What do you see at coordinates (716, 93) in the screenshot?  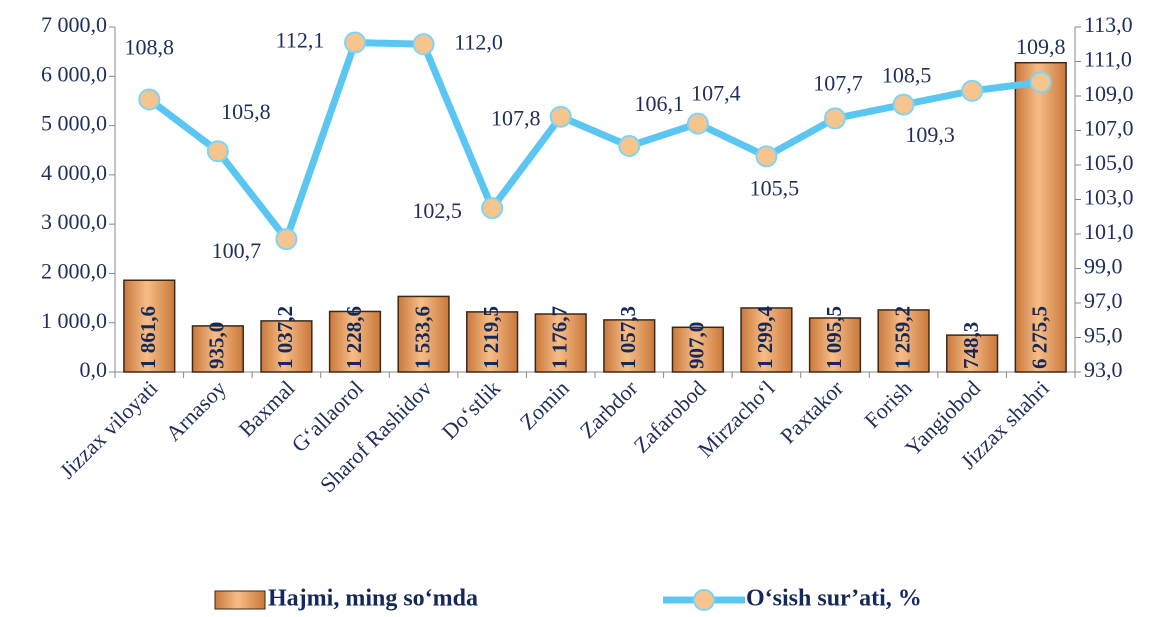 I see `line-value-label: 107,4` at bounding box center [716, 93].